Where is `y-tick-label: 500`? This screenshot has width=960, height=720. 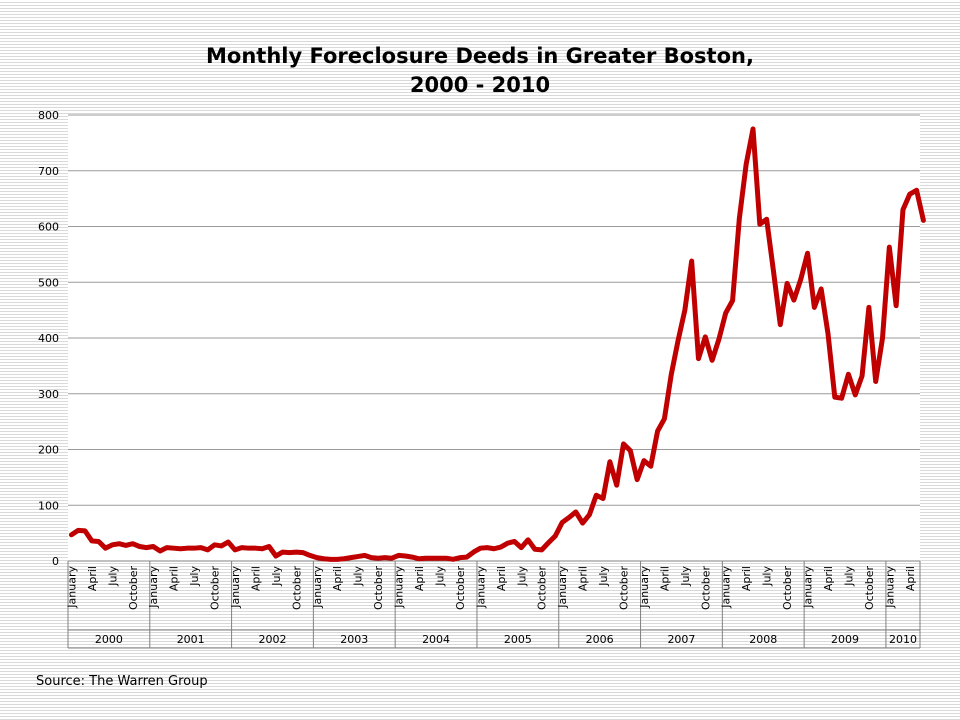
y-tick-label: 500 is located at coordinates (48, 282).